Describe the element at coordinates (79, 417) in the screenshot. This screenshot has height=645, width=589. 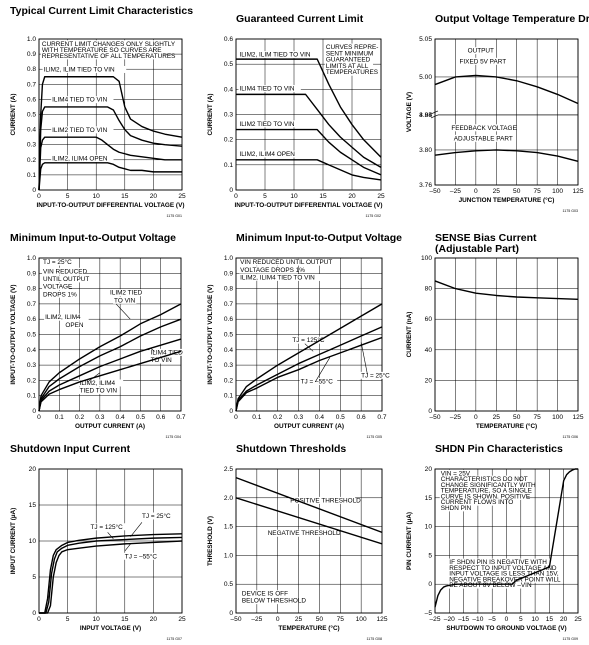
I see `x-tick-label: 0.2` at that location.